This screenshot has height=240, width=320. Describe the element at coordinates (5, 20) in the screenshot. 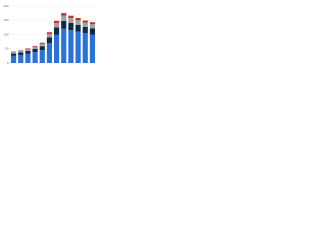

I see `y-tick-label: 150` at that location.